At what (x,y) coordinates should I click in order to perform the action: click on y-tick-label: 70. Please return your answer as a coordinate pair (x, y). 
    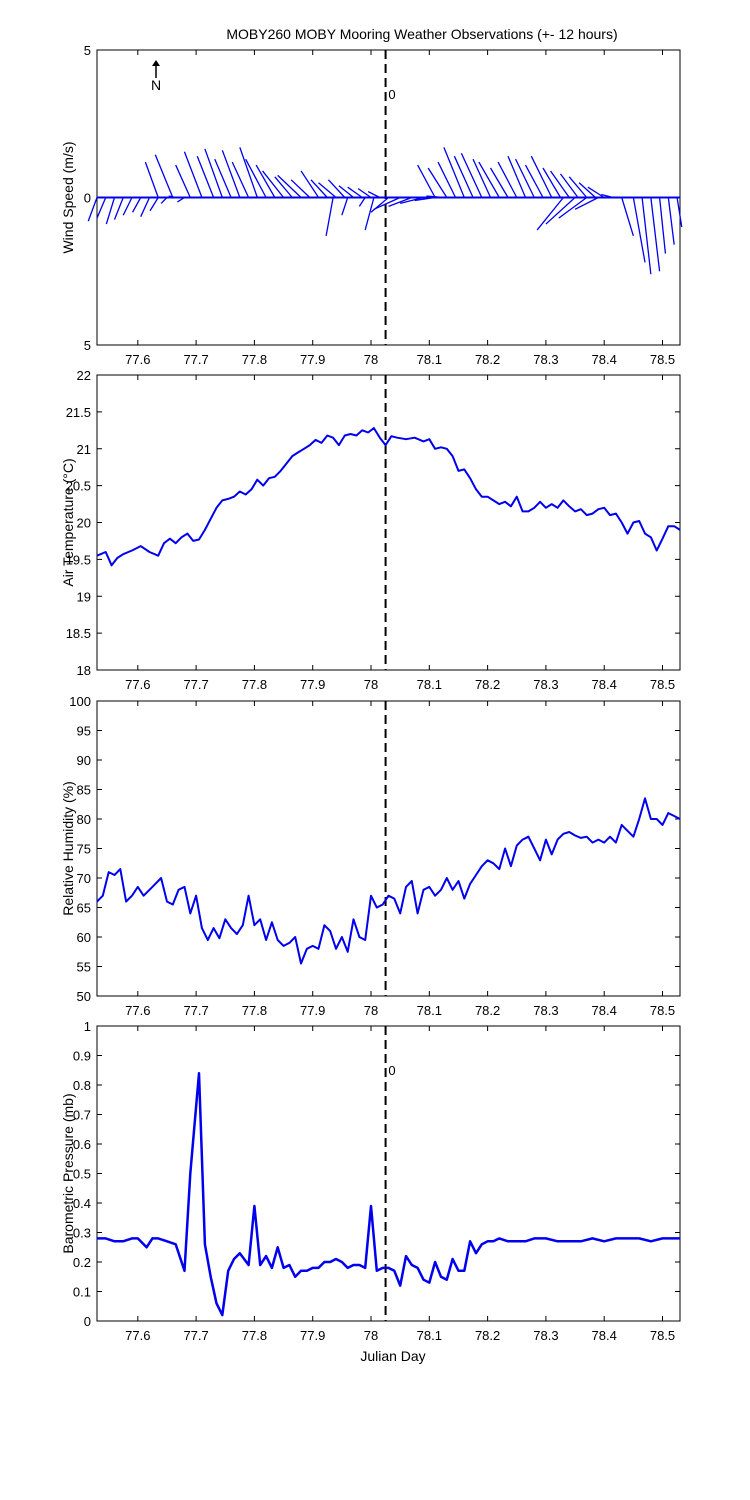
    Looking at the image, I should click on (84, 878).